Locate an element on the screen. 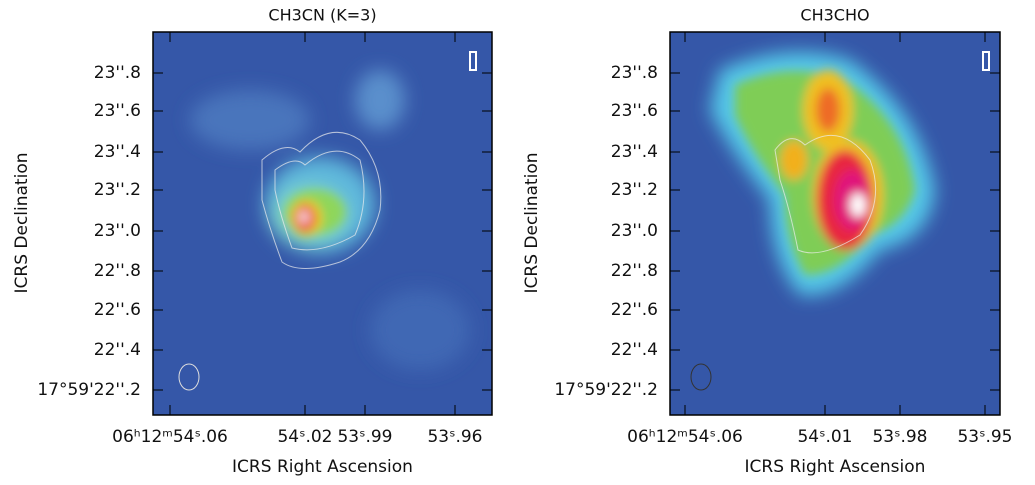  panel-title: CH3CN (K=3) is located at coordinates (322, 15).